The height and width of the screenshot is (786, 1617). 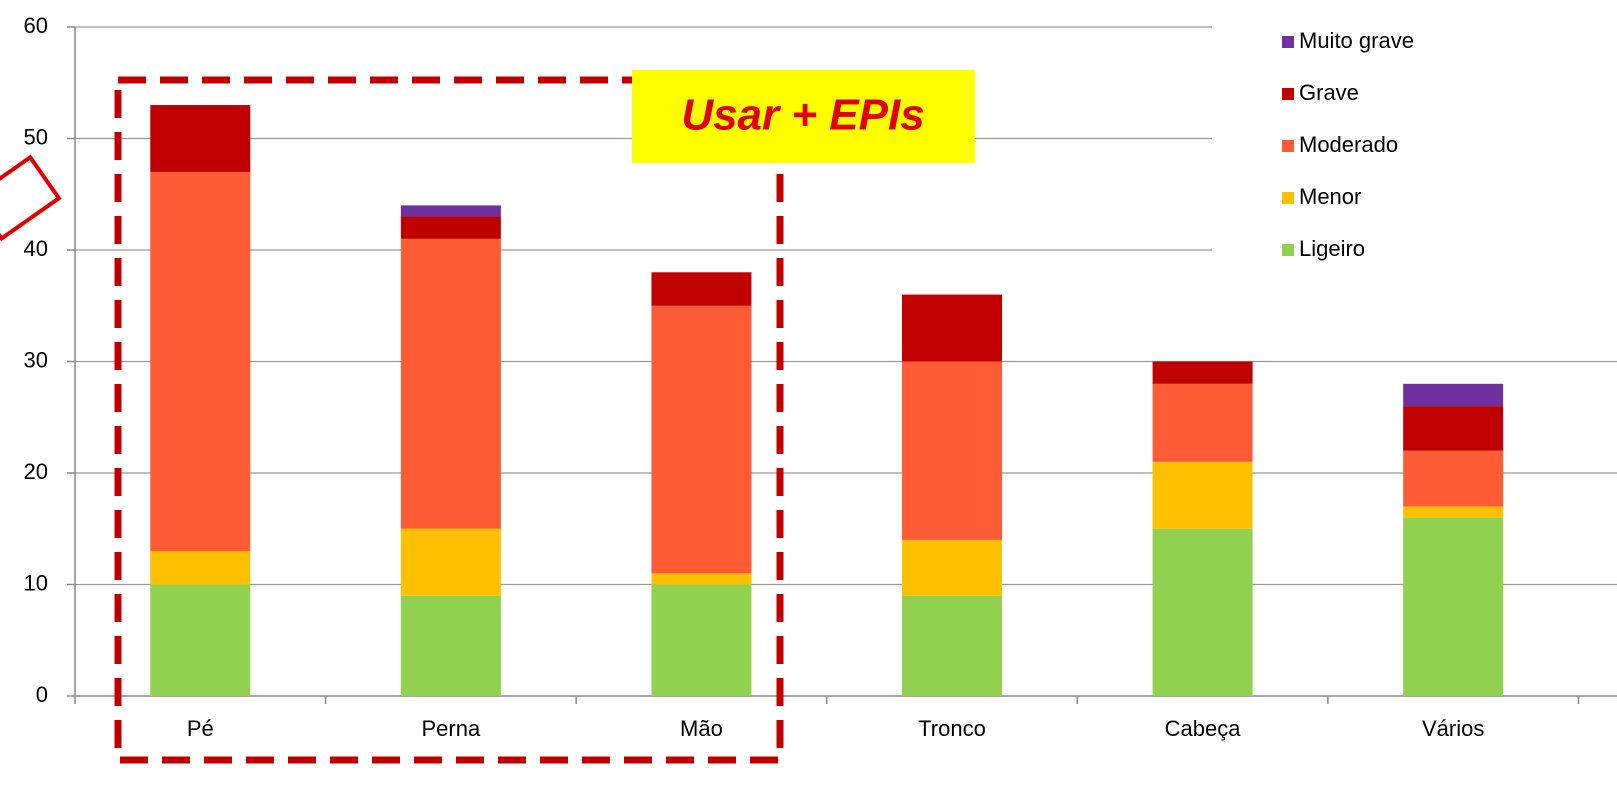 What do you see at coordinates (1356, 40) in the screenshot?
I see `legend-label: Muito grave` at bounding box center [1356, 40].